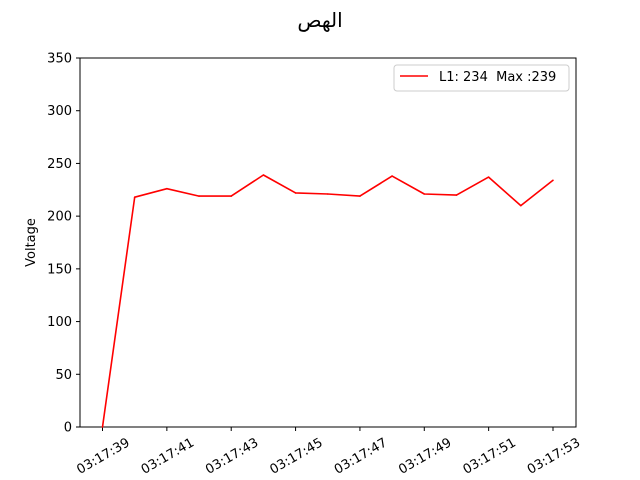 The width and height of the screenshot is (640, 480). What do you see at coordinates (497, 77) in the screenshot?
I see `legend-label-l1: L1: 234 Max :239` at bounding box center [497, 77].